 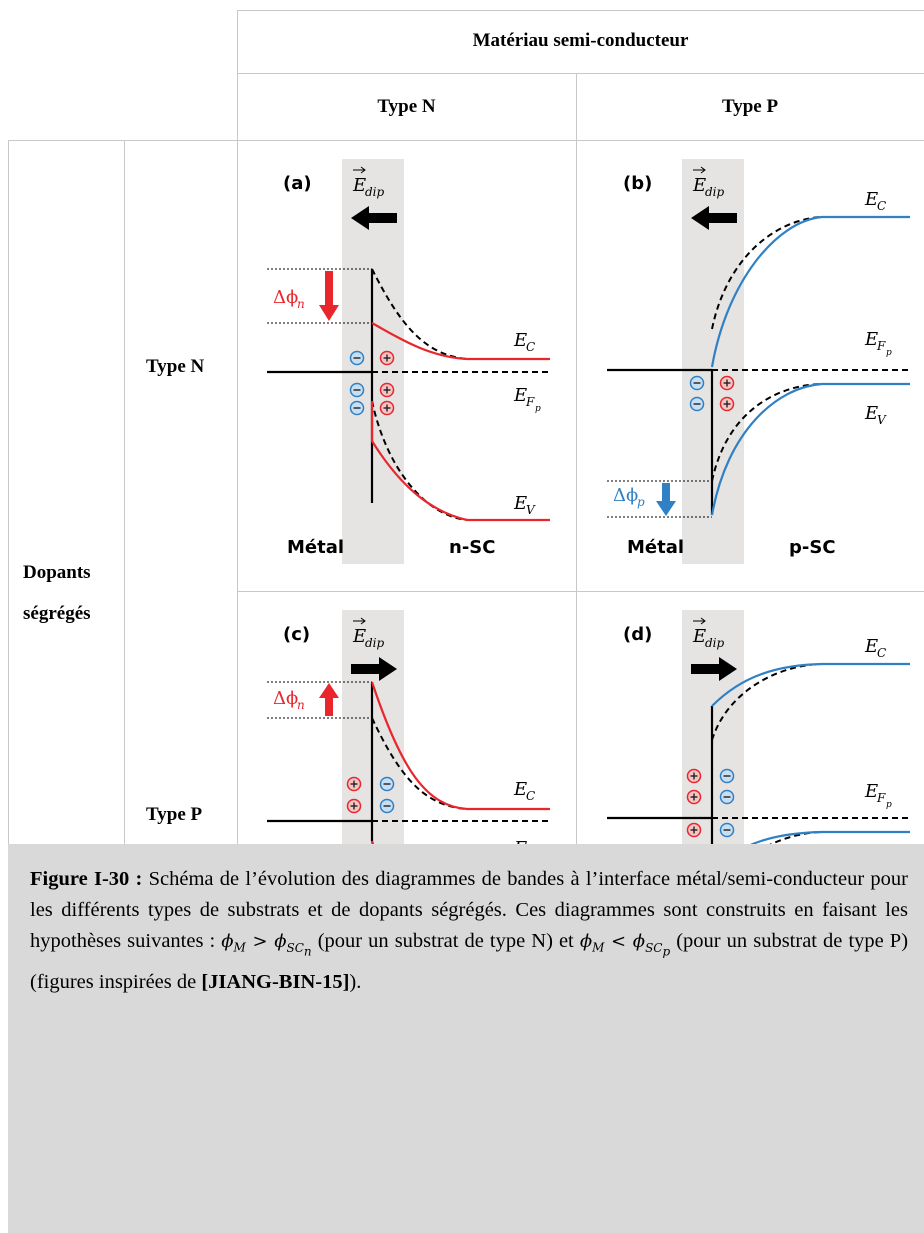 What do you see at coordinates (445, 941) in the screenshot?
I see `caption-text-2: (pour un substrat de type N) et` at bounding box center [445, 941].